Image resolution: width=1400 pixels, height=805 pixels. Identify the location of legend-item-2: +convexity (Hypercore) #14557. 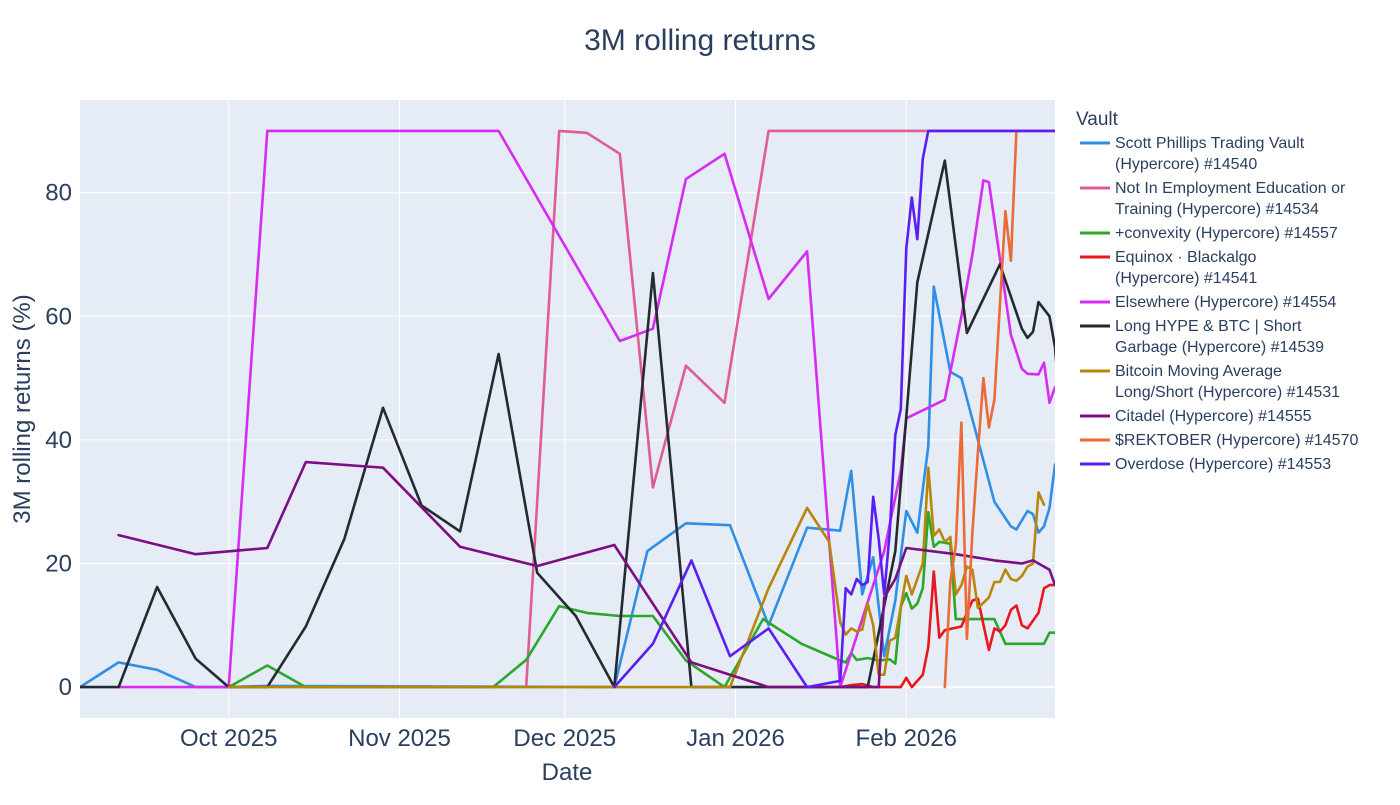
(1209, 233).